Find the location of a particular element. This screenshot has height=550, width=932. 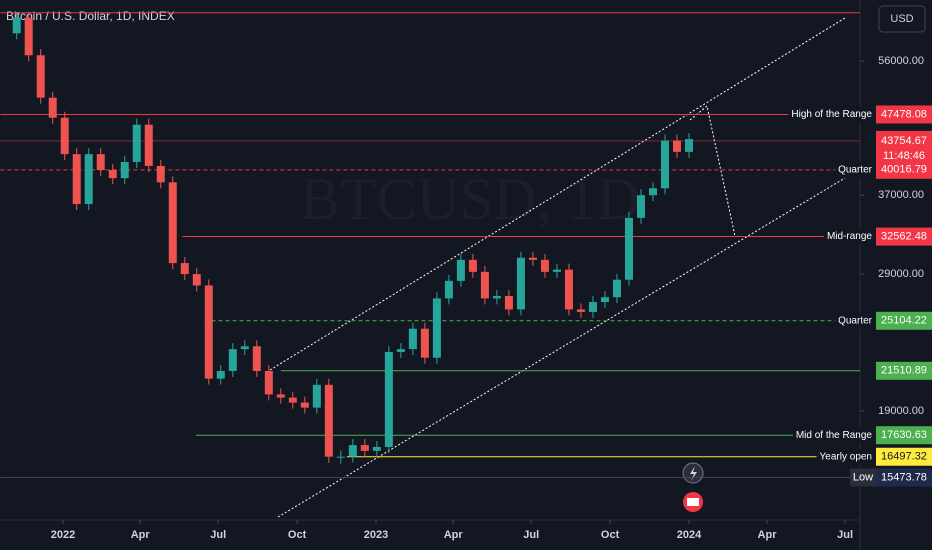

price-tick-label: 56000.00 is located at coordinates (901, 61).